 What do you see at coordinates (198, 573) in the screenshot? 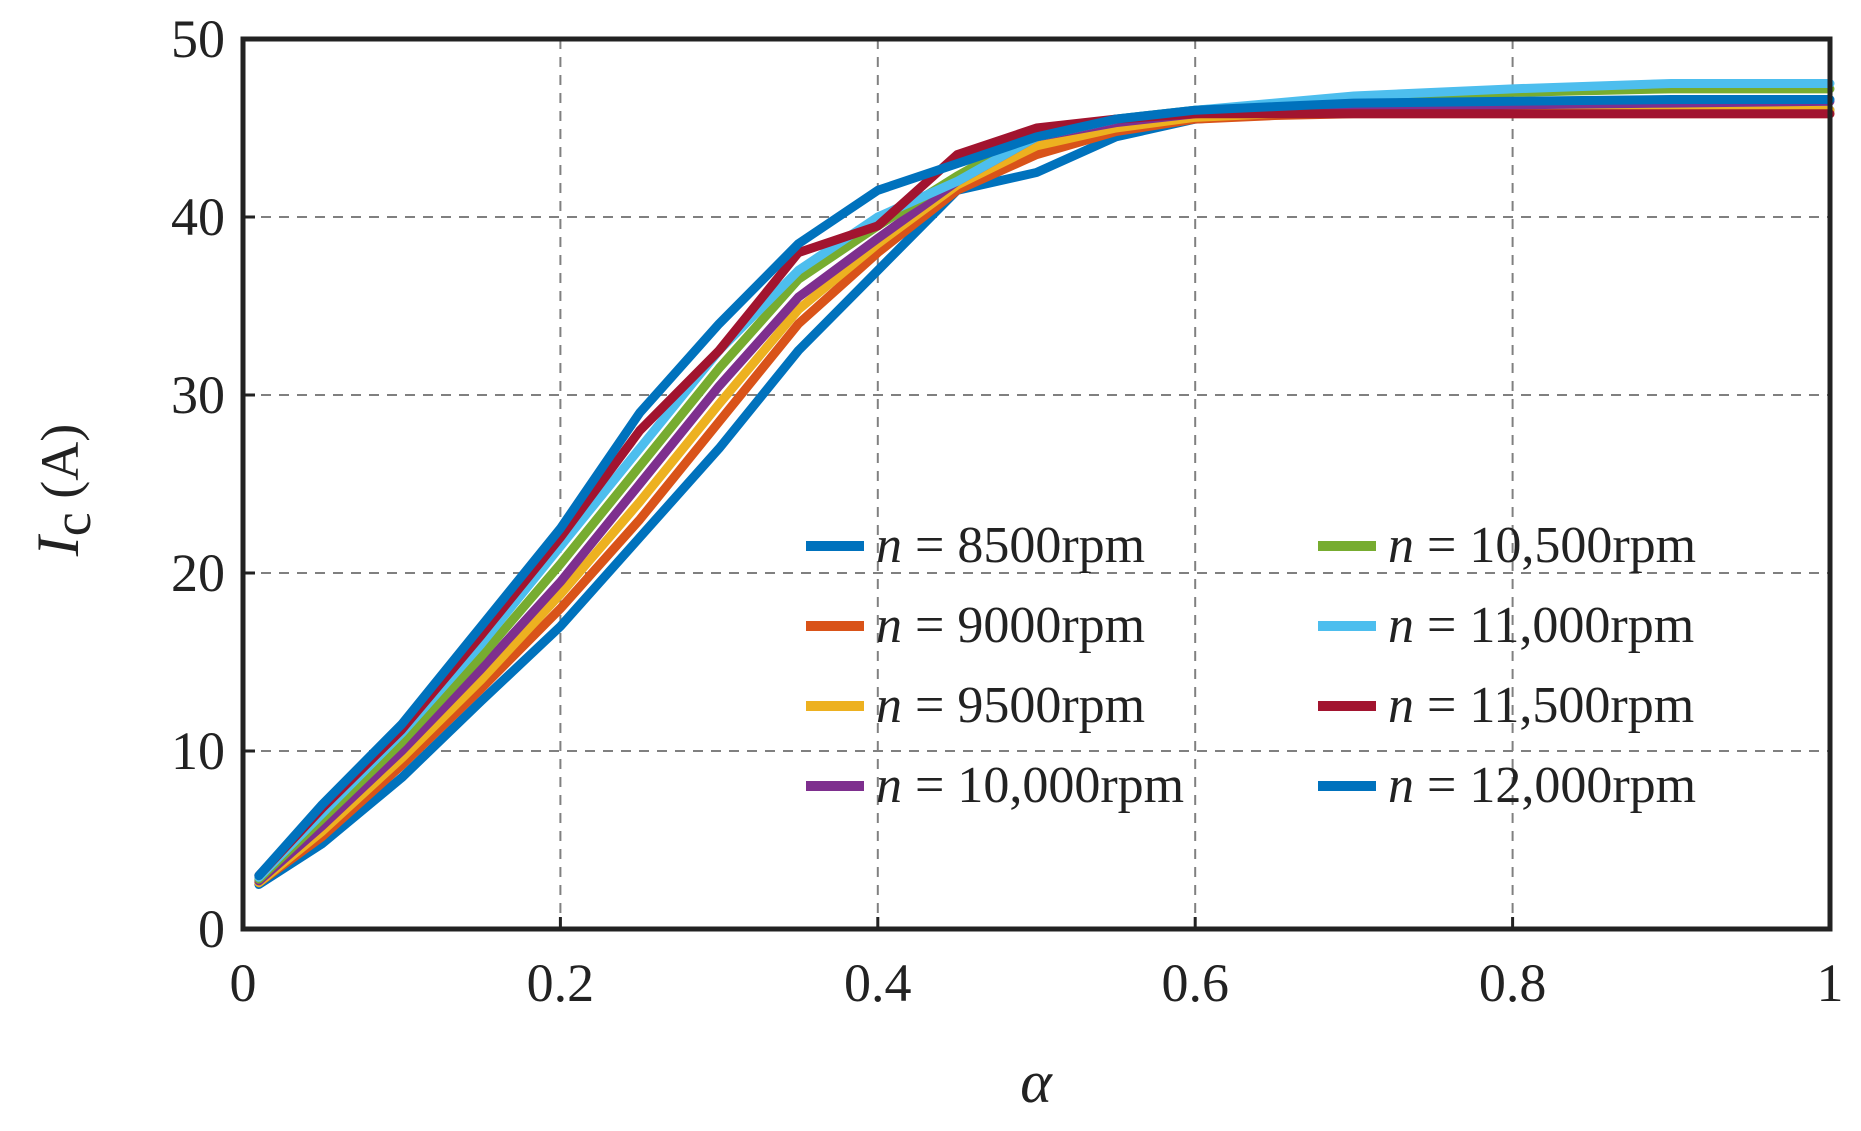
I see `y-tick-label: 20` at bounding box center [198, 573].